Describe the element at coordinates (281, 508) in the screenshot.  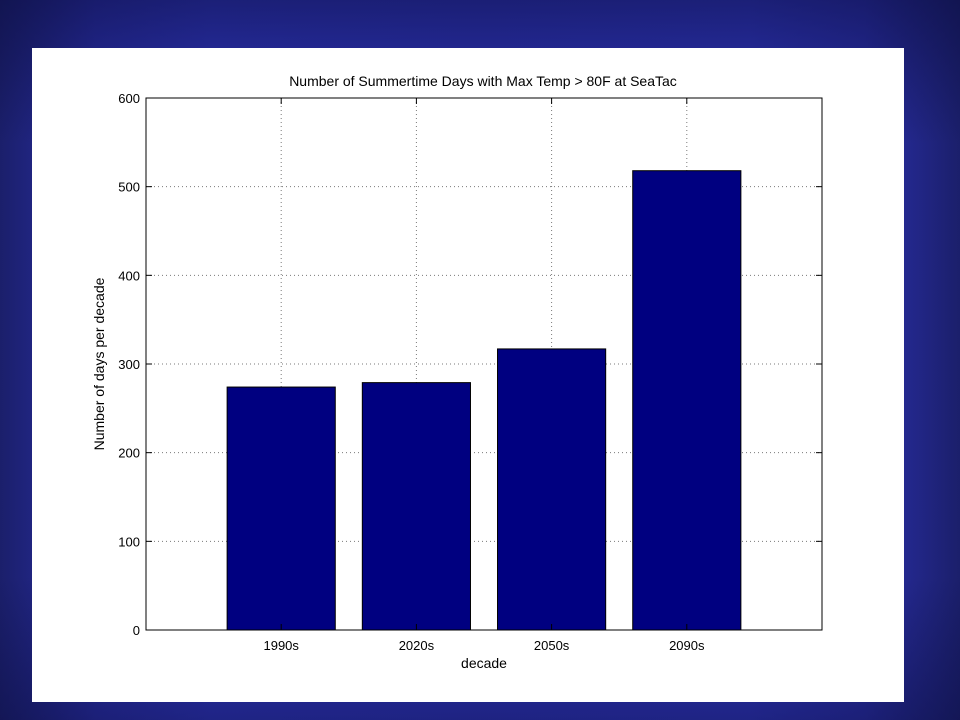
I see `bar-1990s` at that location.